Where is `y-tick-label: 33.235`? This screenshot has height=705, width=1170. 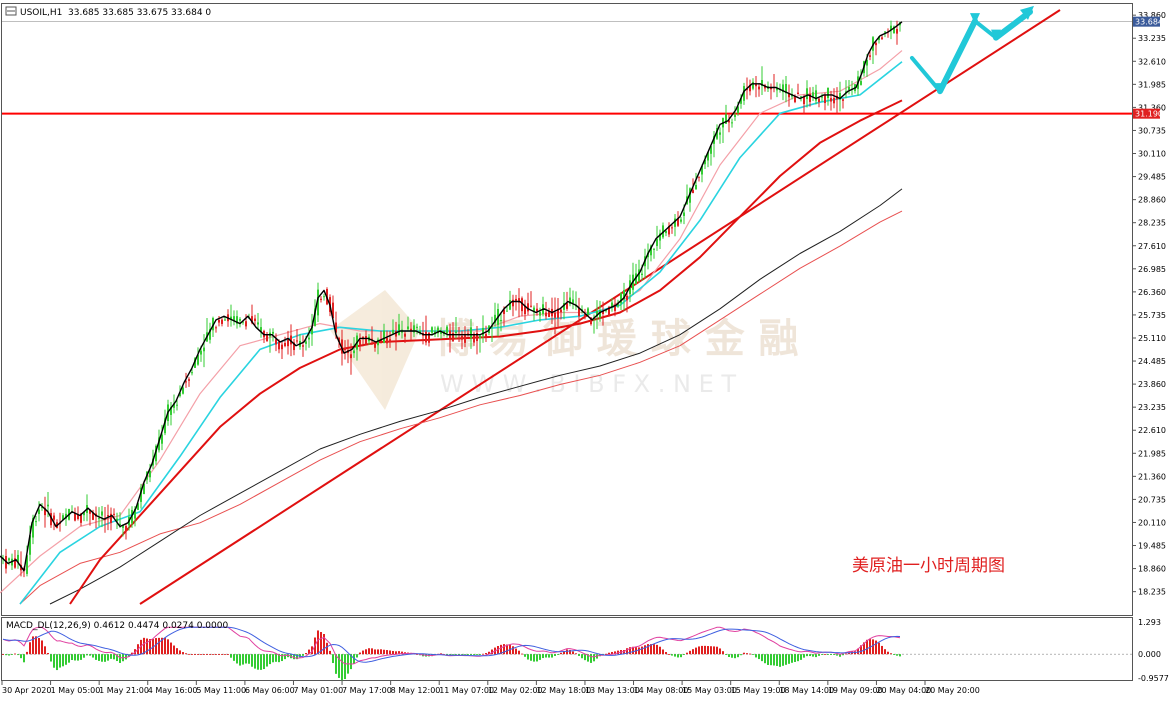
y-tick-label: 33.235 is located at coordinates (1152, 38).